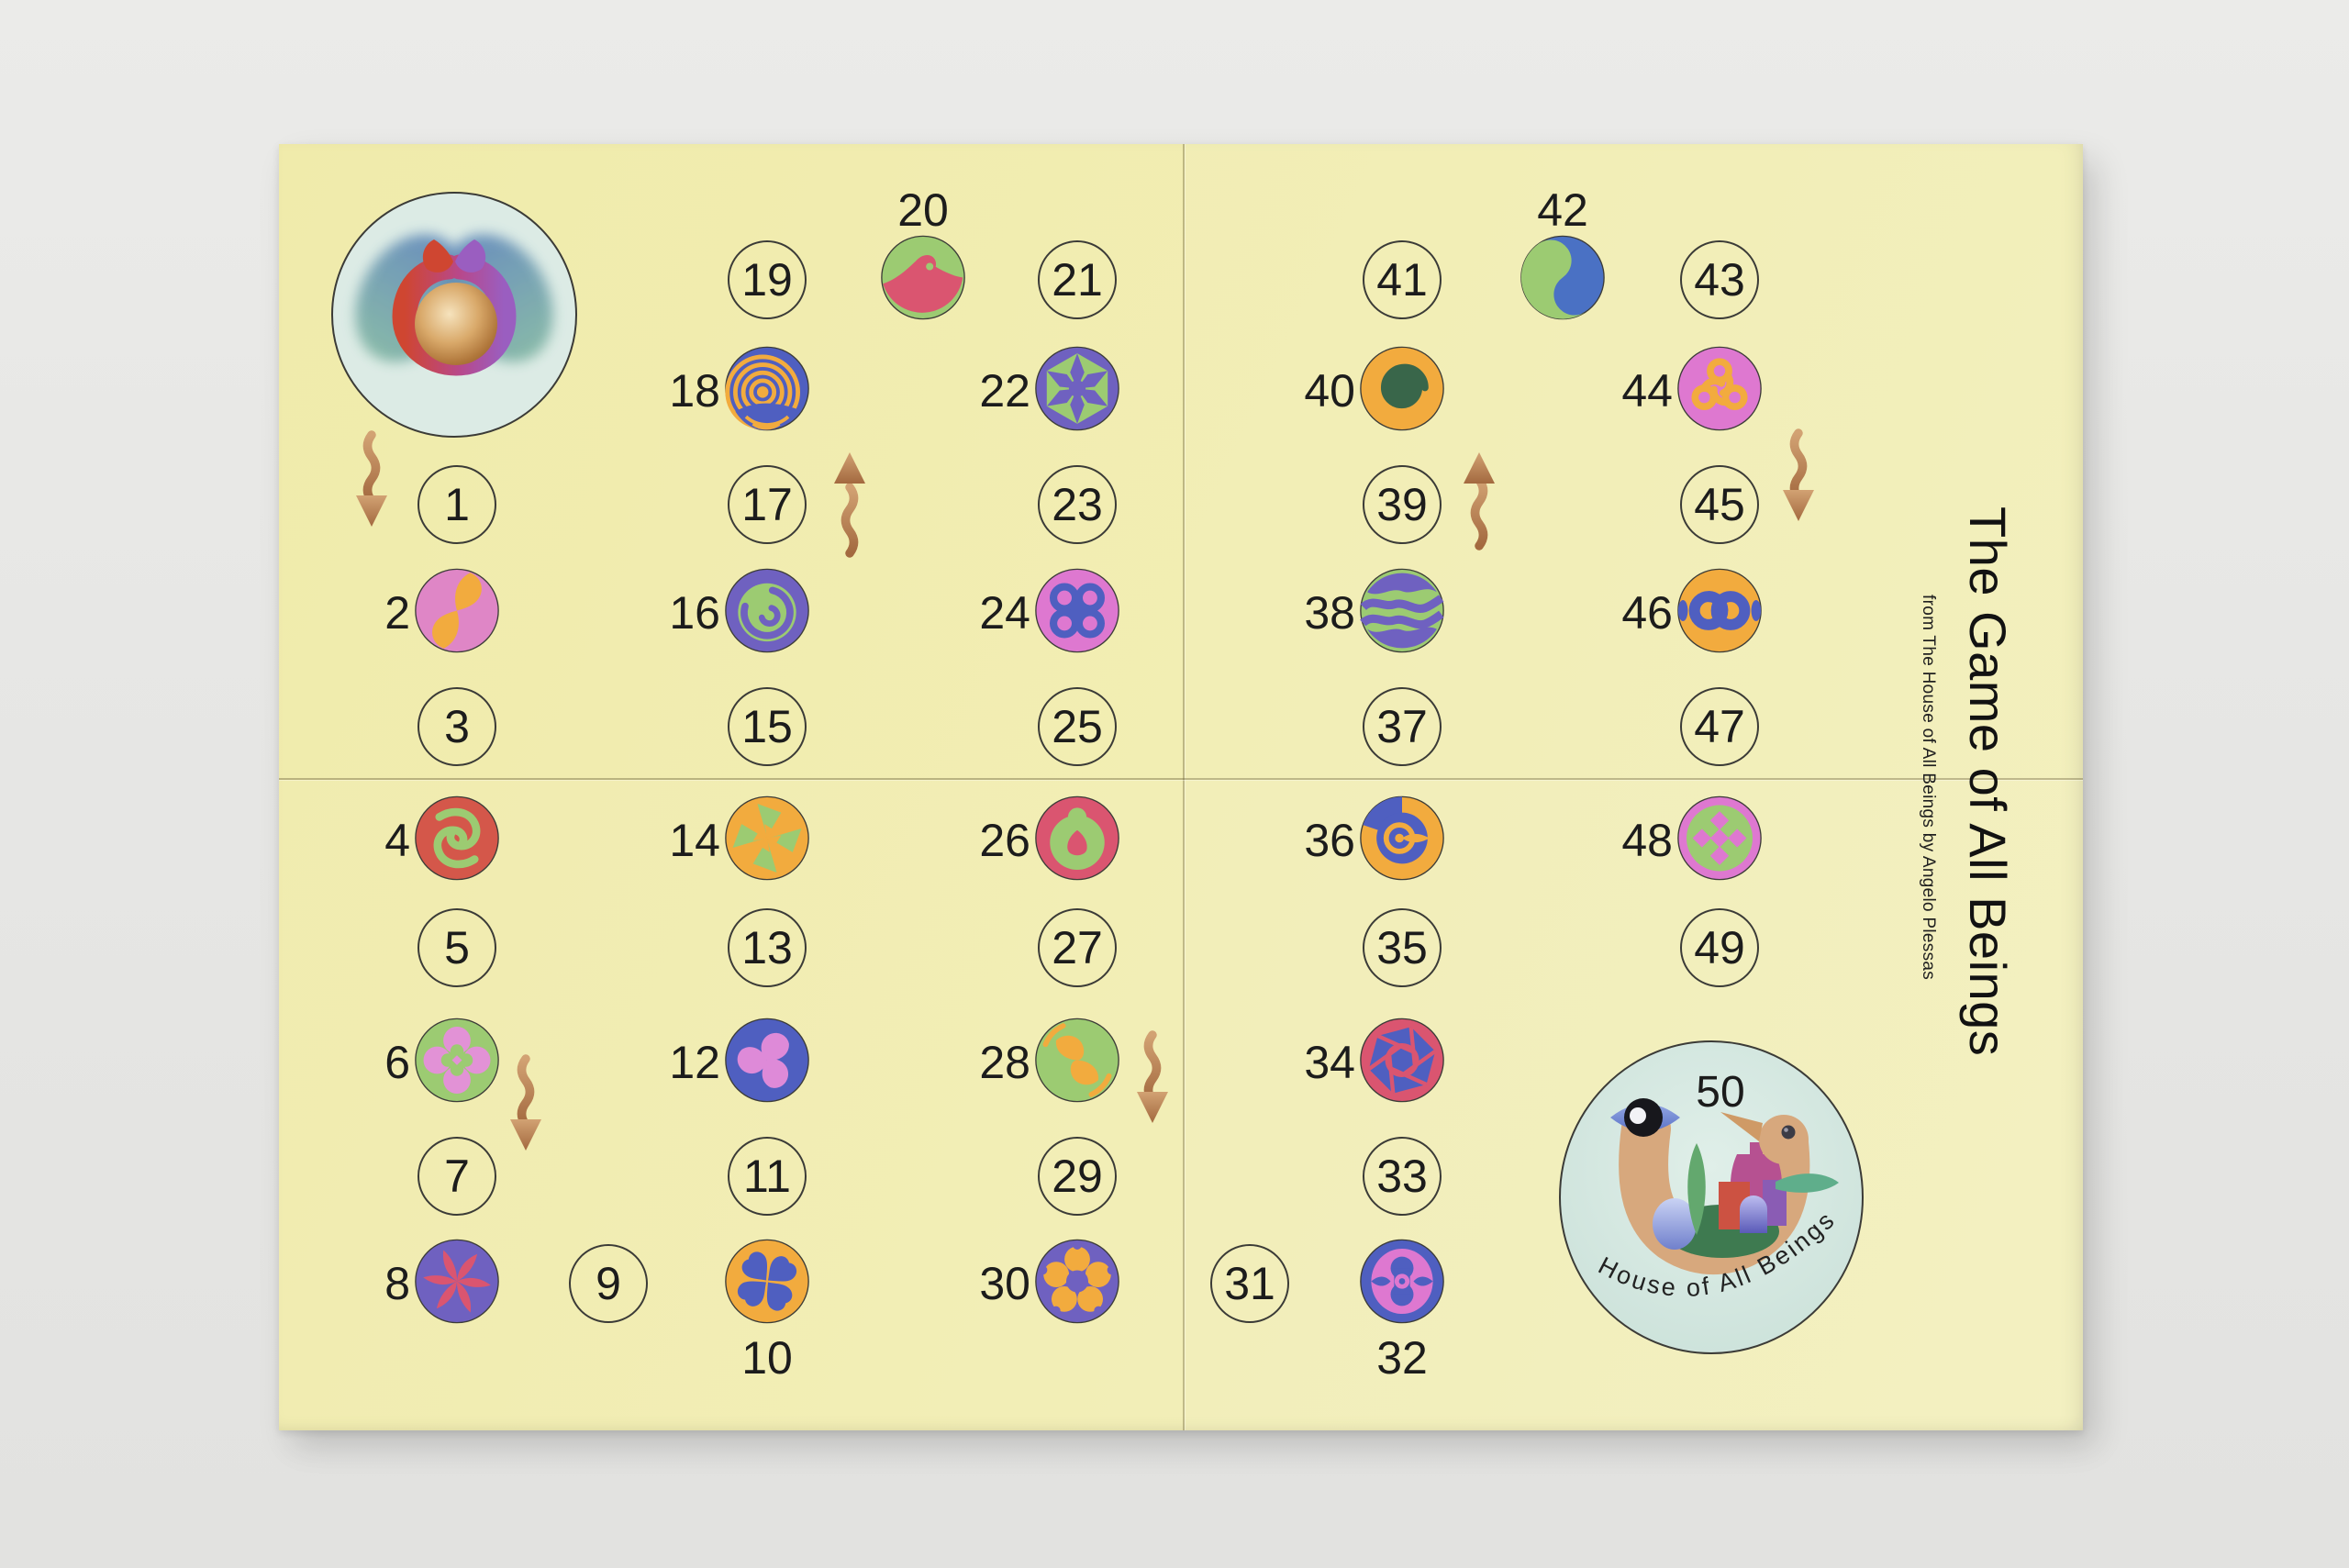  I want to click on cell-39-circle: 39, so click(1402, 504).